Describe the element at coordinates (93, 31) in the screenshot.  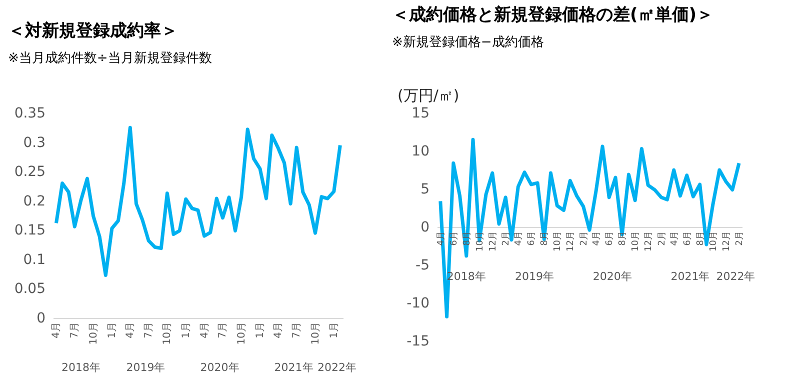
I see `chart-title: ＜対新規登録成約率＞` at that location.